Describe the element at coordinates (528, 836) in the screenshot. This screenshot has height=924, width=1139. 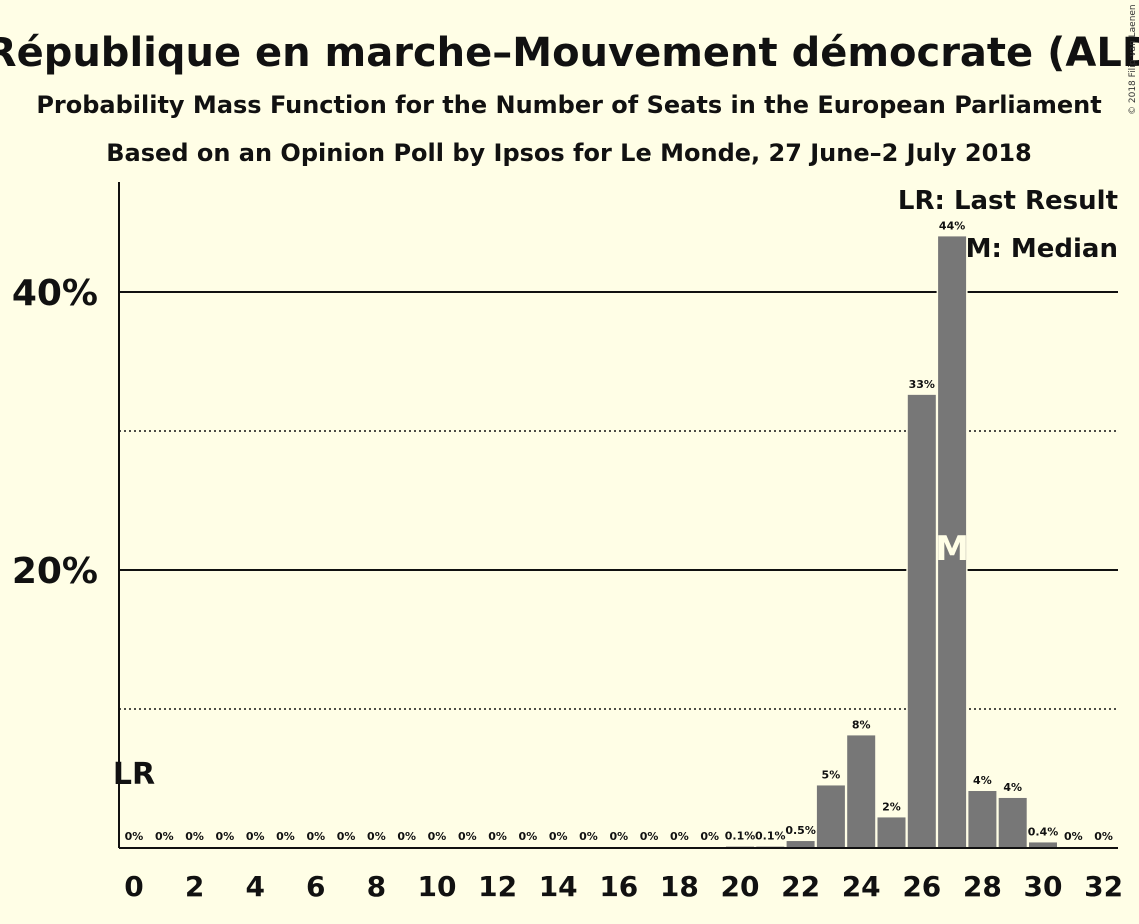
I see `data-label-13: 0%` at that location.